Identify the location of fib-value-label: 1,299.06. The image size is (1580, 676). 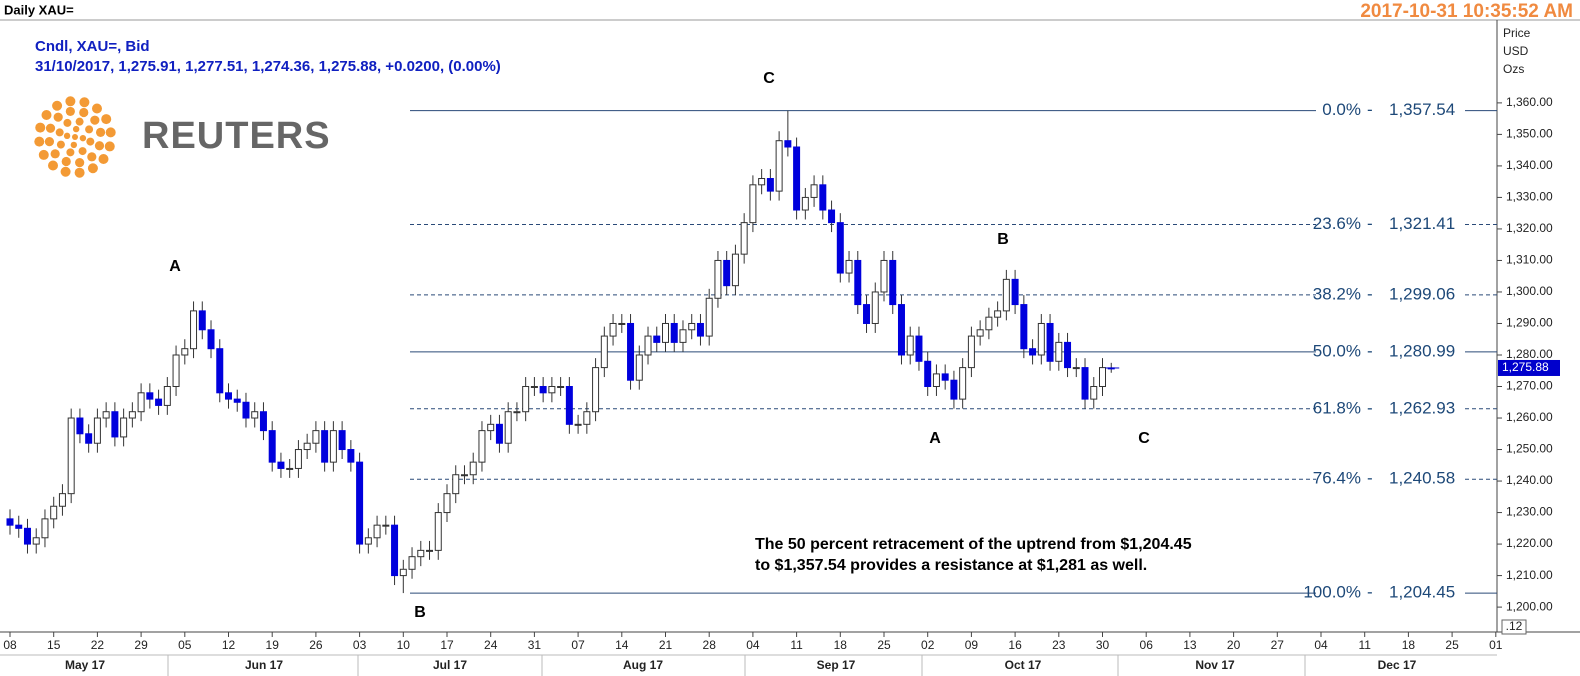
(1422, 293).